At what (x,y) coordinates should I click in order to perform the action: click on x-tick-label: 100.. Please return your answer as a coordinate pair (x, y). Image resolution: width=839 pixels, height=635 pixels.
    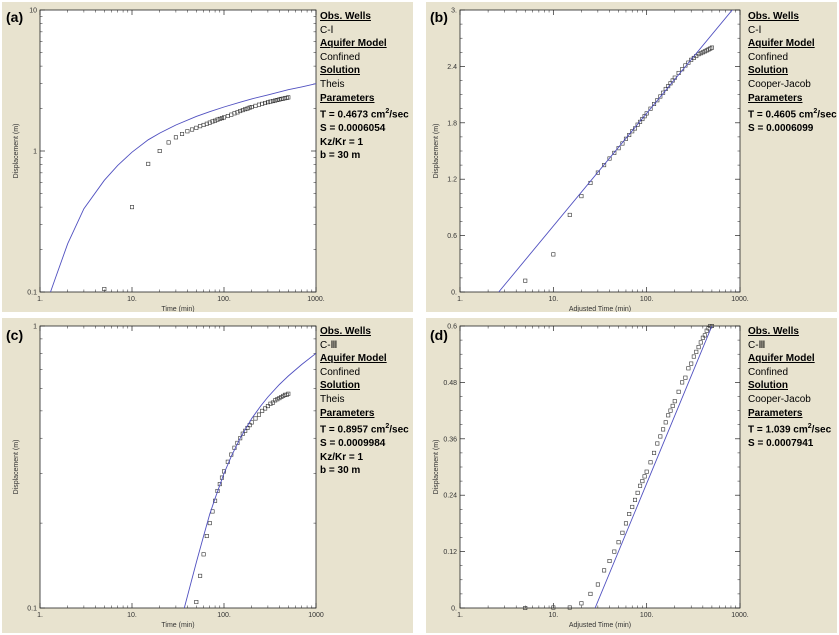
    Looking at the image, I should click on (224, 615).